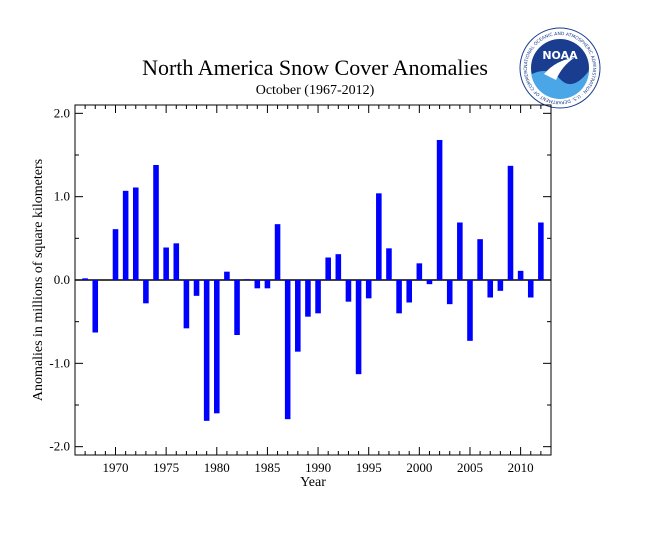 The image size is (650, 534). I want to click on x-tick-label: 1980, so click(217, 467).